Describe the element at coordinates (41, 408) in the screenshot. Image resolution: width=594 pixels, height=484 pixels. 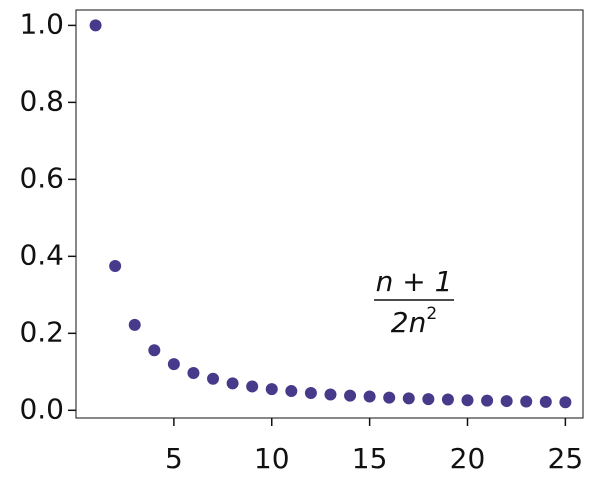
I see `y-tick-label: 0.0` at that location.